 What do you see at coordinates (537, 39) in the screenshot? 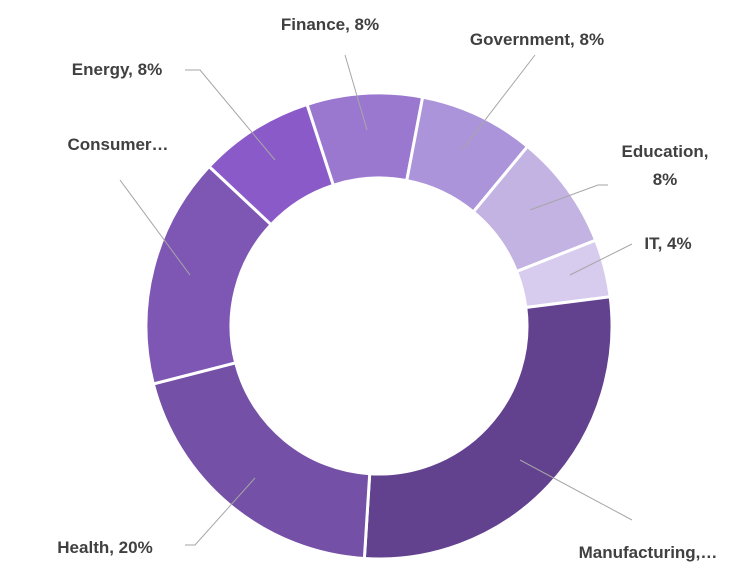
I see `data-label: Government, 8%` at bounding box center [537, 39].